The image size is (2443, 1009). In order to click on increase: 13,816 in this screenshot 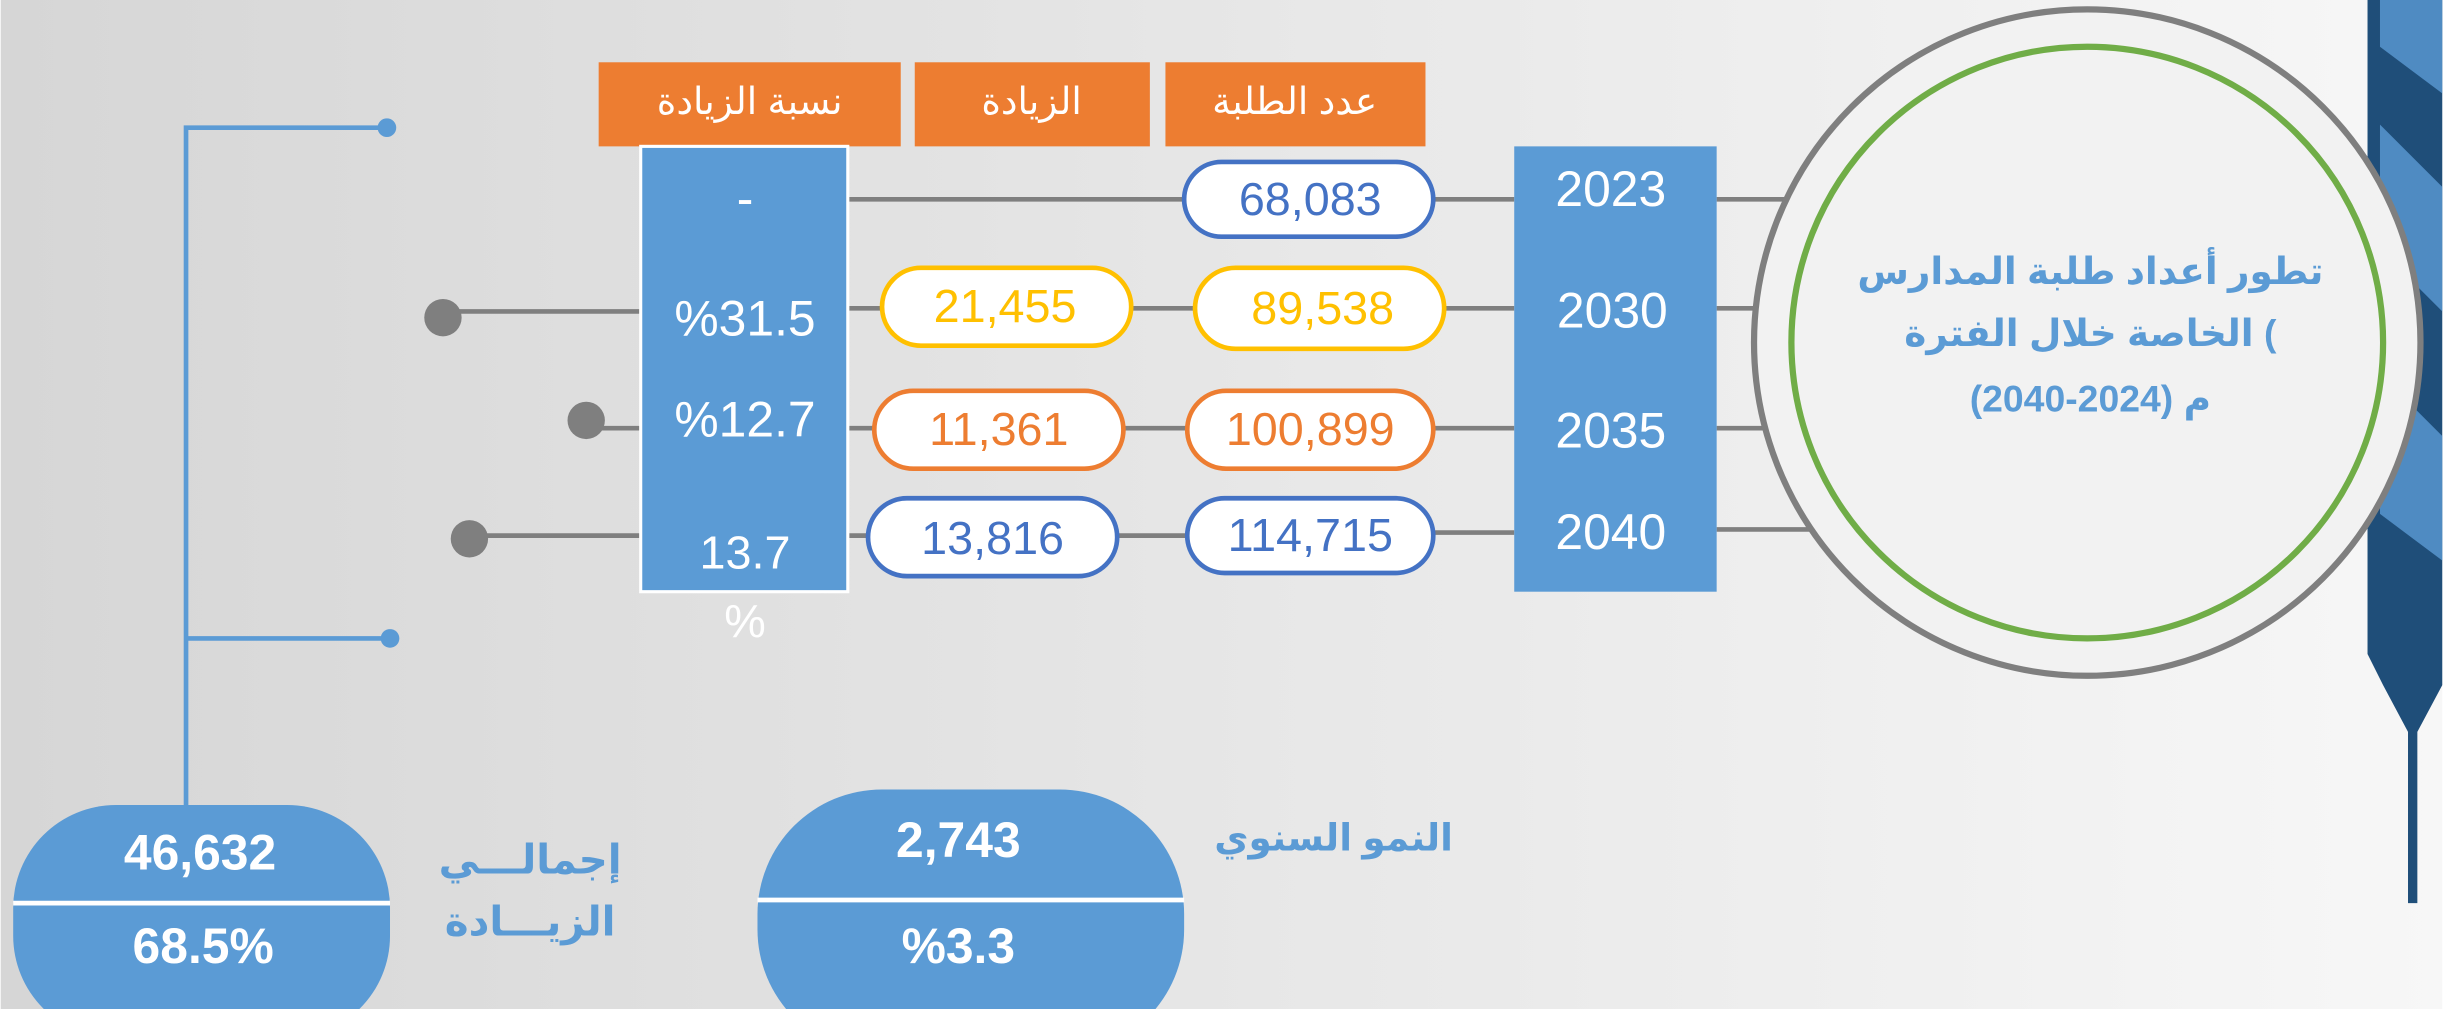, I will do `click(992, 538)`.